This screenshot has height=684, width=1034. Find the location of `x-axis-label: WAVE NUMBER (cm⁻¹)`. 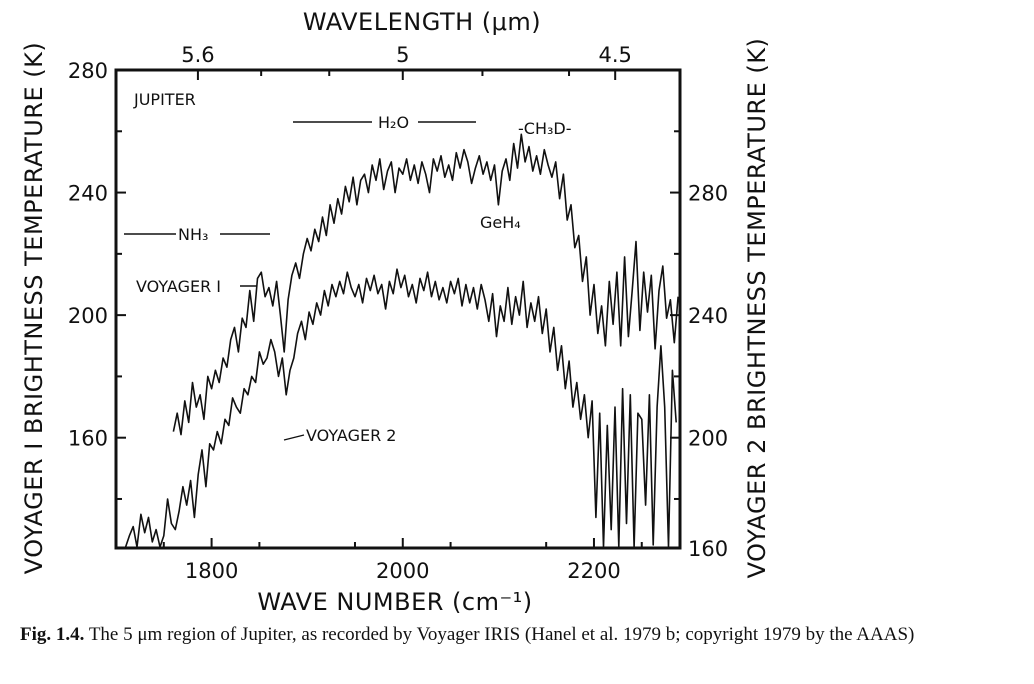

x-axis-label: WAVE NUMBER (cm⁻¹) is located at coordinates (394, 602).